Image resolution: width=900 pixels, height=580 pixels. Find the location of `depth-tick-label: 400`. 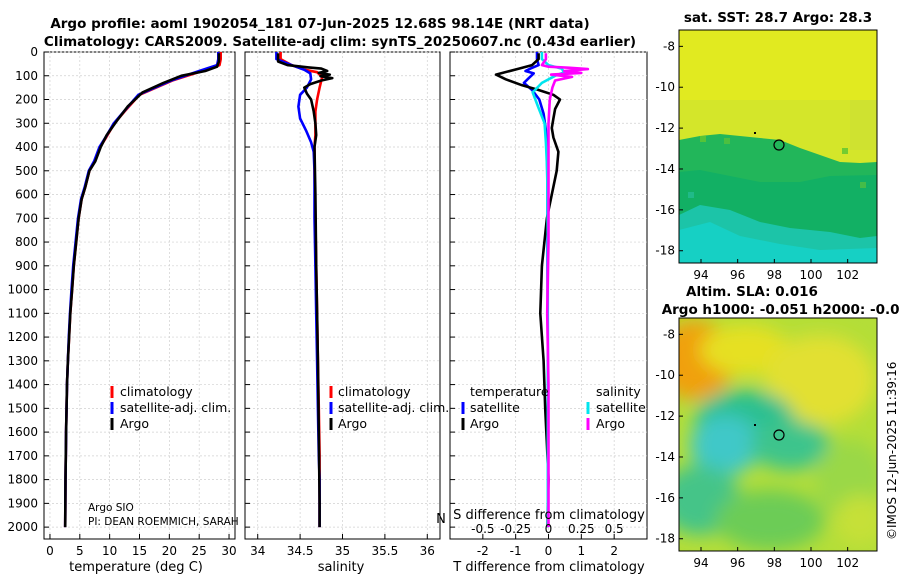

depth-tick-label: 400 is located at coordinates (26, 147).